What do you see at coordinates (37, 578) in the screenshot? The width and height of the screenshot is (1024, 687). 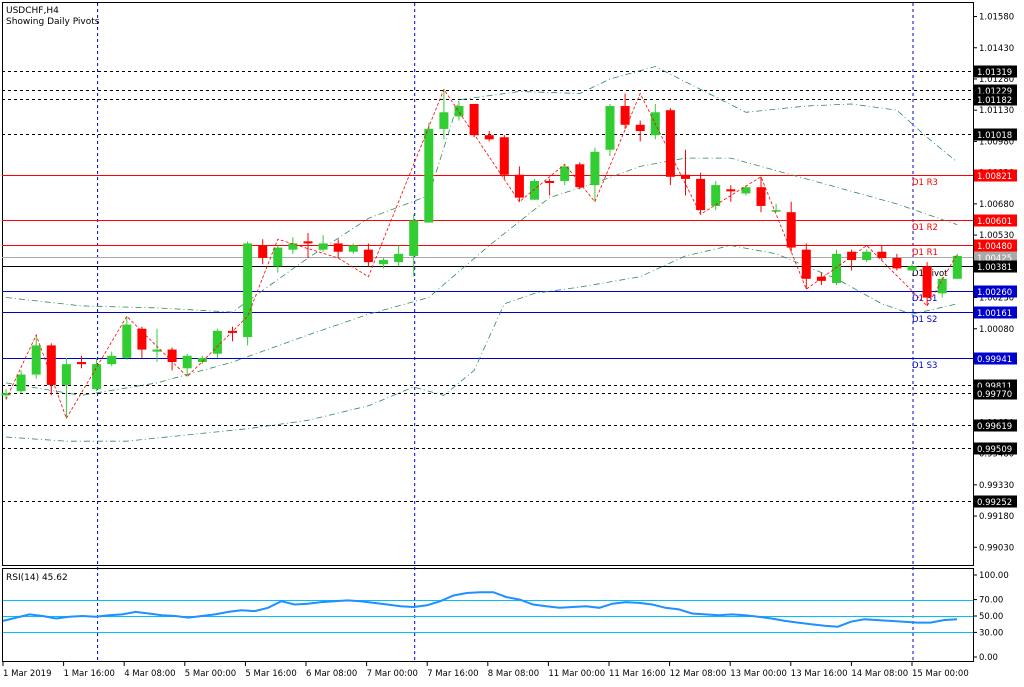 I see `rsi-title: RSI(14) 45.62` at bounding box center [37, 578].